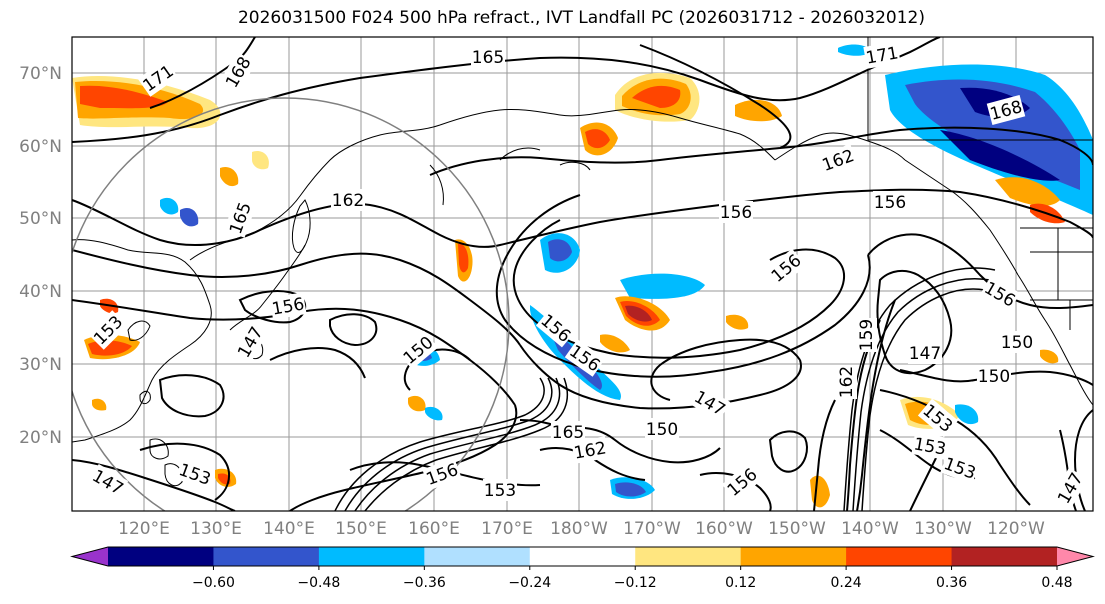 The height and width of the screenshot is (604, 1105). What do you see at coordinates (40, 438) in the screenshot?
I see `lat-label: 20°N` at bounding box center [40, 438].